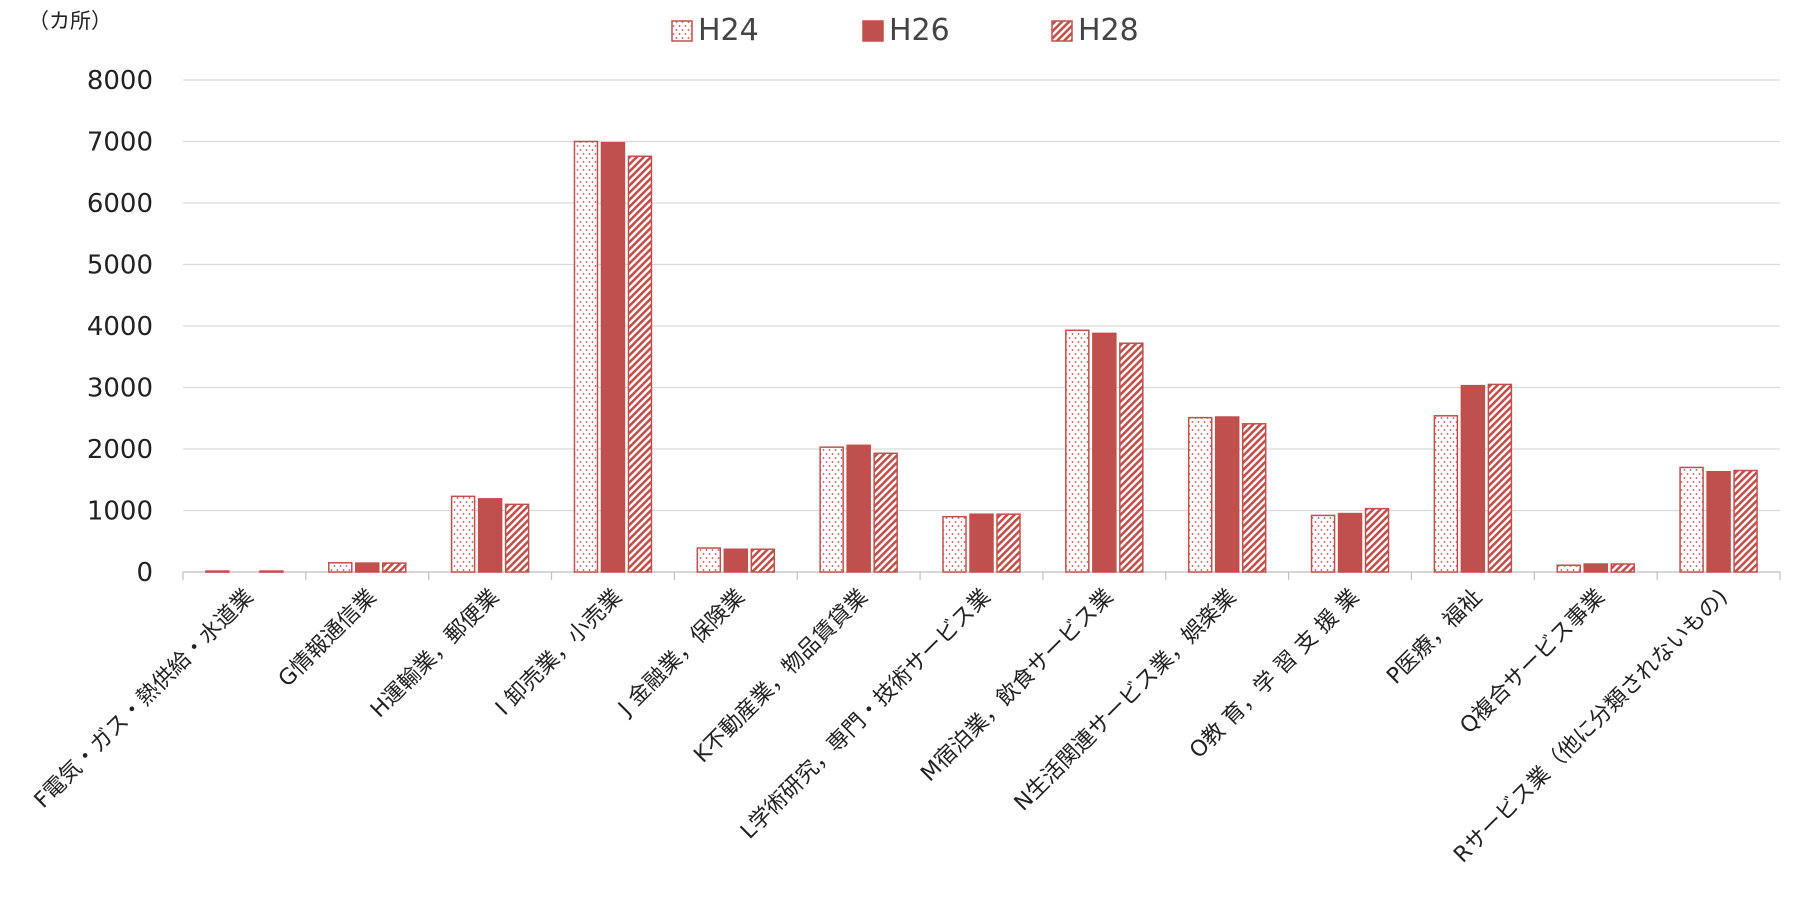  I want to click on legend: H24 H26 H28, so click(905, 30).